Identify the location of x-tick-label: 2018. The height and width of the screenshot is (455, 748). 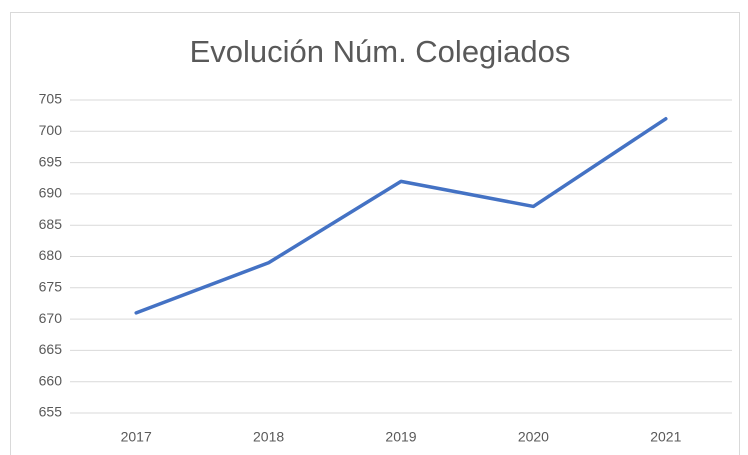
(268, 437).